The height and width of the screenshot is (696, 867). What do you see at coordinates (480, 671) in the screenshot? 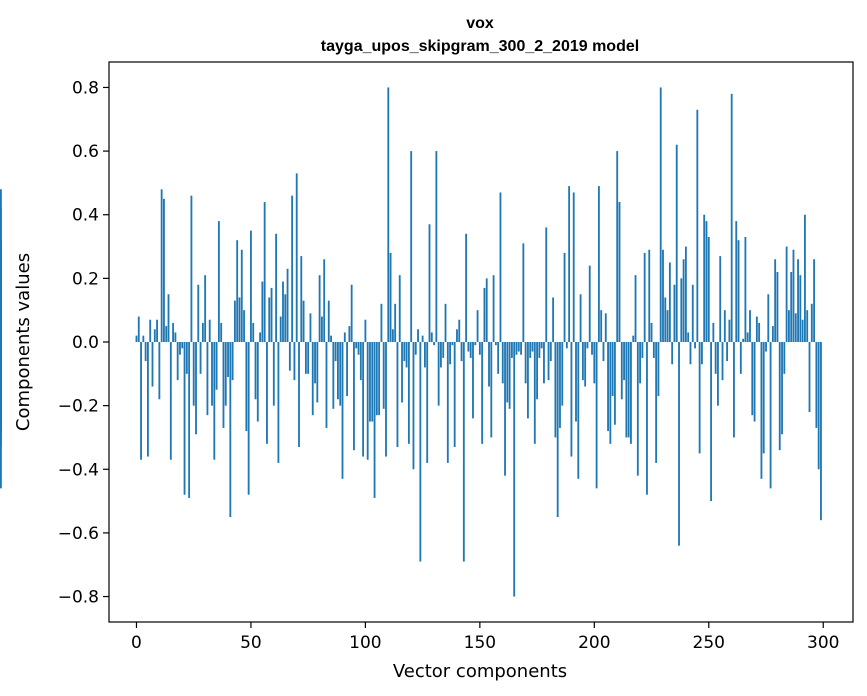
I see `x-axis-label: Vector components` at bounding box center [480, 671].